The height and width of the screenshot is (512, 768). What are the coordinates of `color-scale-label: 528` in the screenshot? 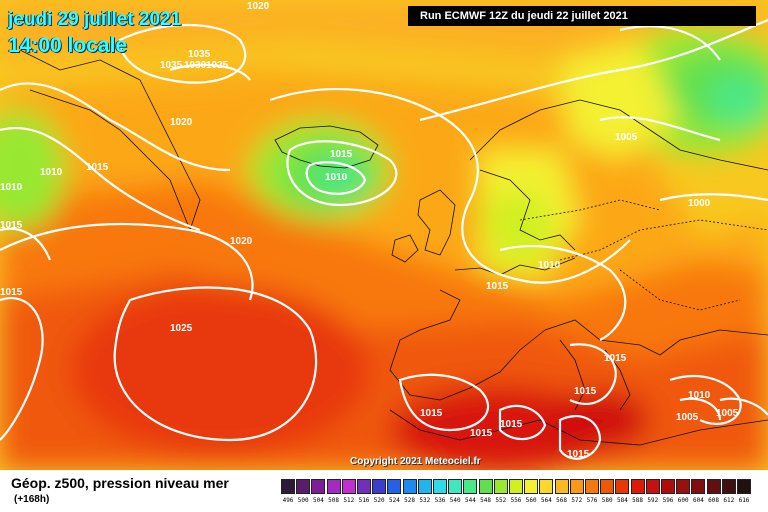 It's located at (410, 500).